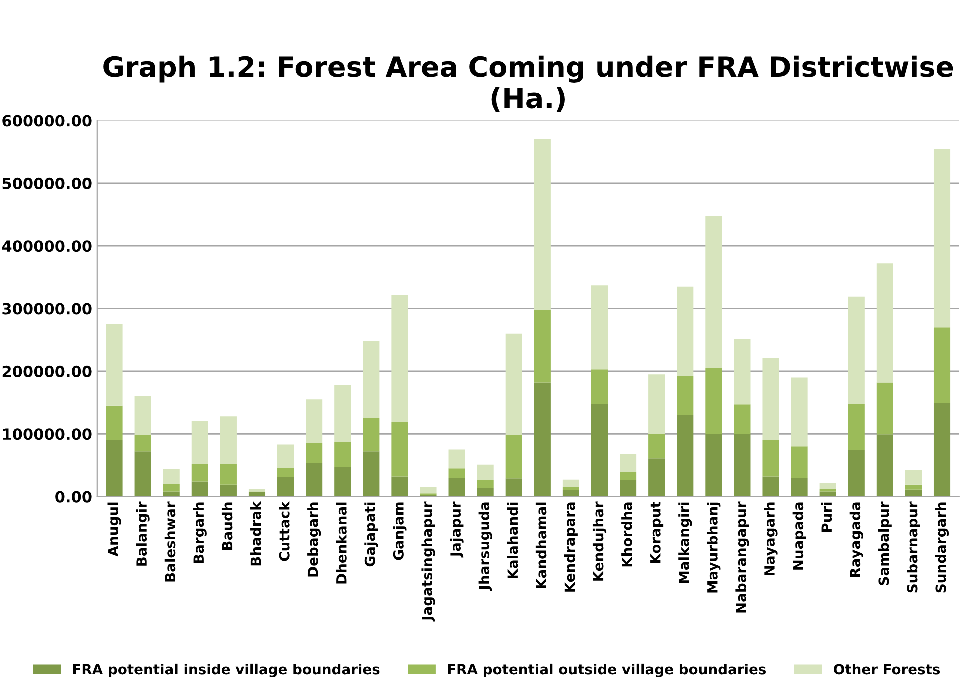  Describe the element at coordinates (47, 372) in the screenshot. I see `y-tick-label: 200000.00` at that location.